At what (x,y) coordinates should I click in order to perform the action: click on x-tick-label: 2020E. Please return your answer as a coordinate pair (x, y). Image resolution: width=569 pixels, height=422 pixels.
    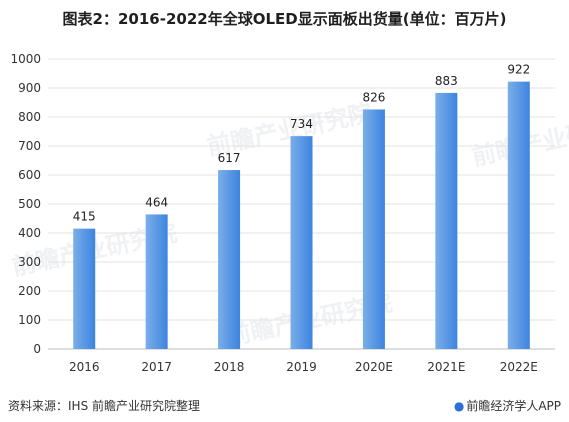
    Looking at the image, I should click on (374, 367).